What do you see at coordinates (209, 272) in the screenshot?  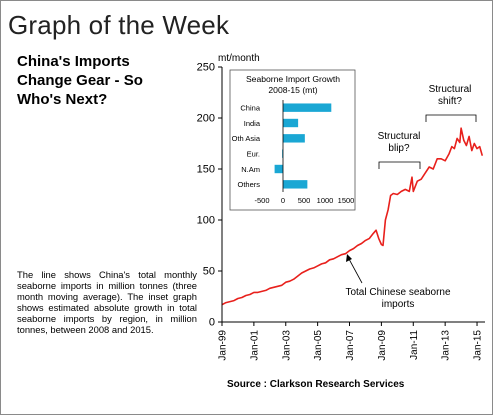 I see `y-tick-label: 50` at bounding box center [209, 272].